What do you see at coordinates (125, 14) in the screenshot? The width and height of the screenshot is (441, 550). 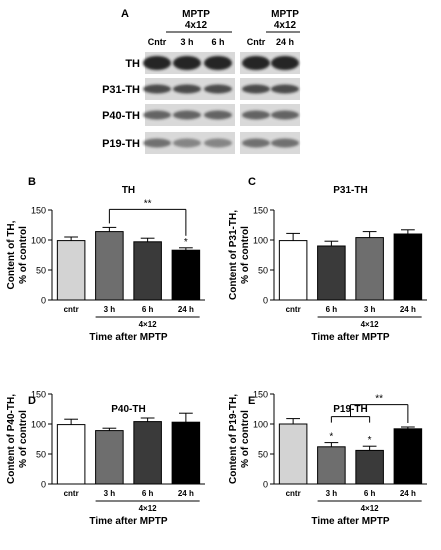 I see `panel-a-label: A` at bounding box center [125, 14].